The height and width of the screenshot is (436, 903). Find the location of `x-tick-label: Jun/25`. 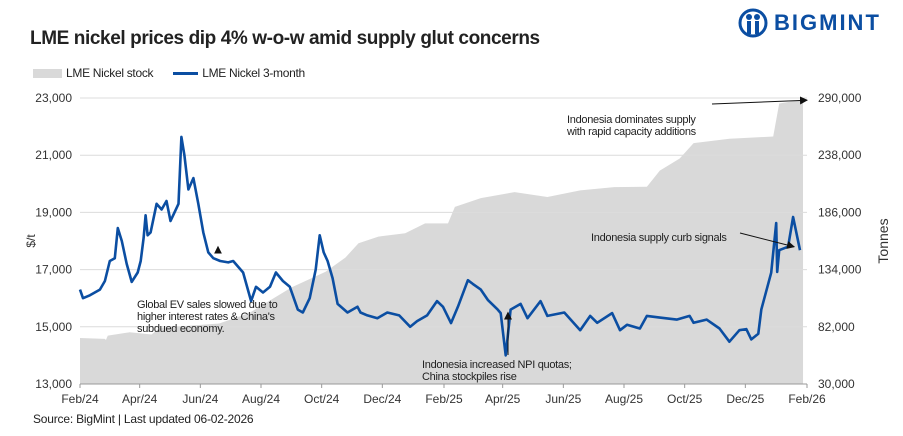

x-tick-label: Jun/25 is located at coordinates (563, 399).